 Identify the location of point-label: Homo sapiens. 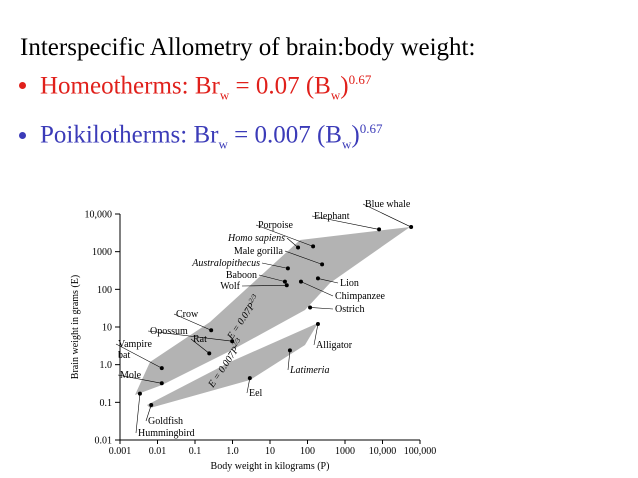
(256, 238).